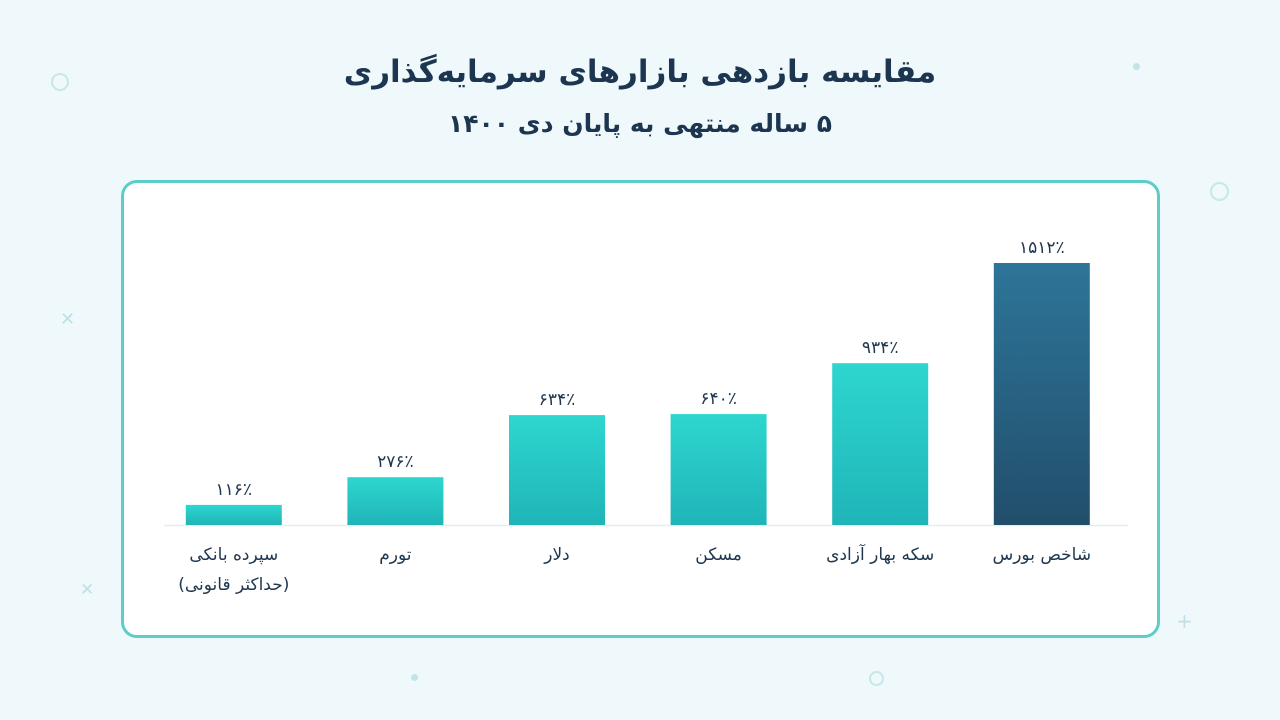 The width and height of the screenshot is (1280, 720). I want to click on bar-value-label: ۶۳۴٪, so click(557, 400).